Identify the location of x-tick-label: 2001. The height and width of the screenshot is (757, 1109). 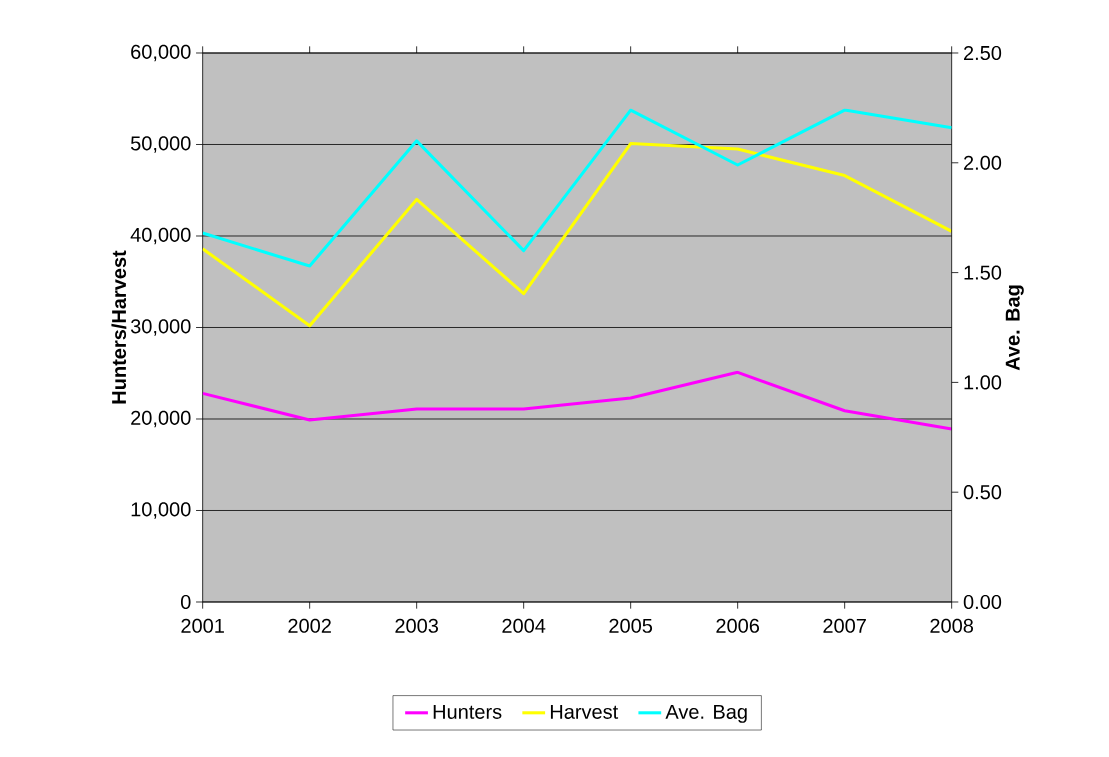
(202, 625).